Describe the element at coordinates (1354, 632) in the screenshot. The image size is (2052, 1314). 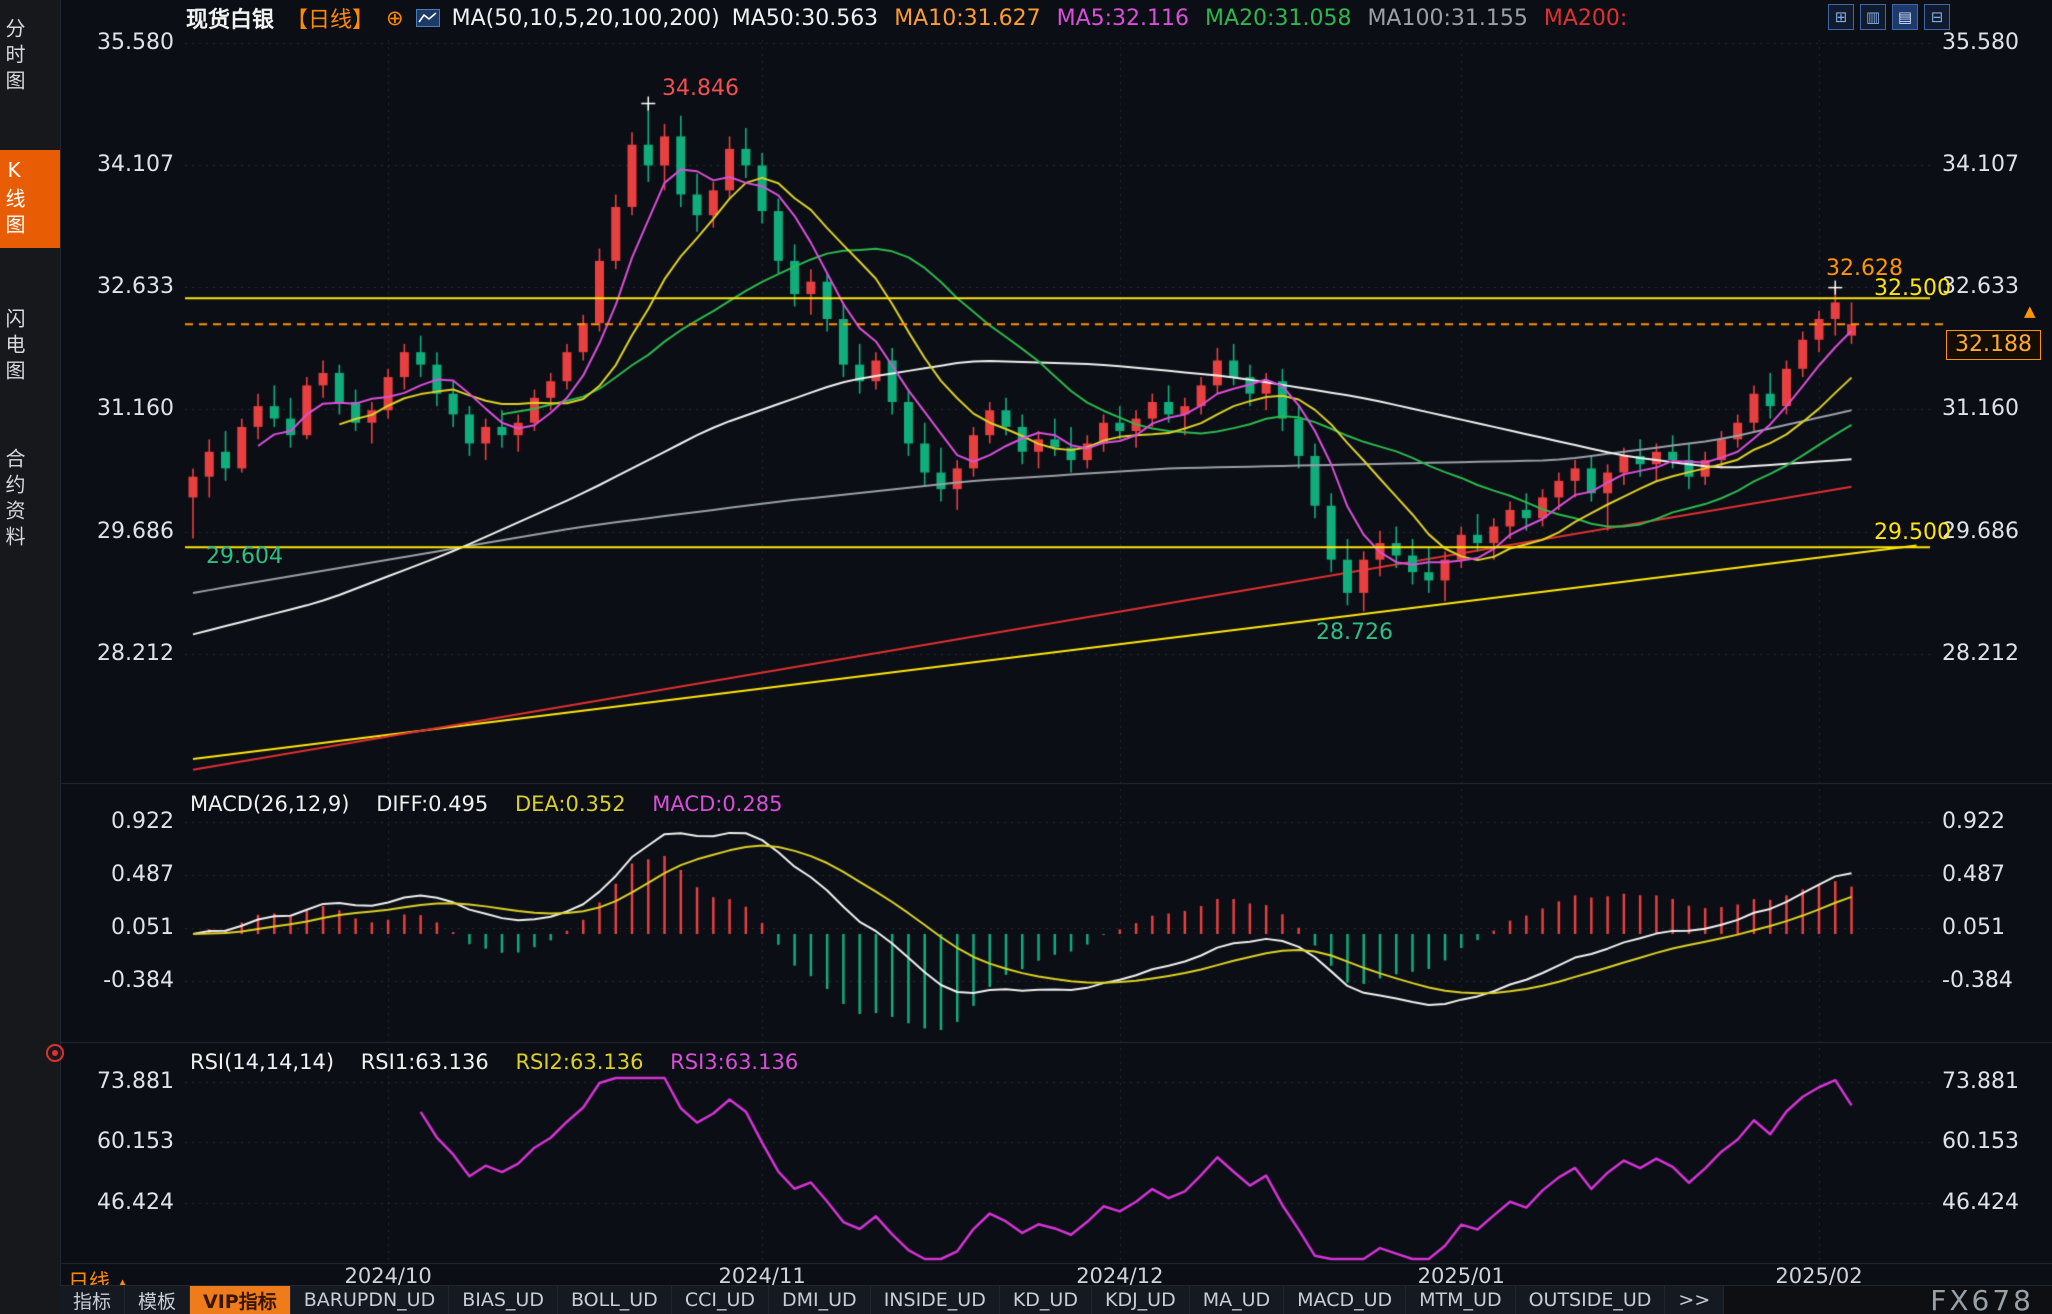
I see `annotation-crash-low: 28.726` at that location.